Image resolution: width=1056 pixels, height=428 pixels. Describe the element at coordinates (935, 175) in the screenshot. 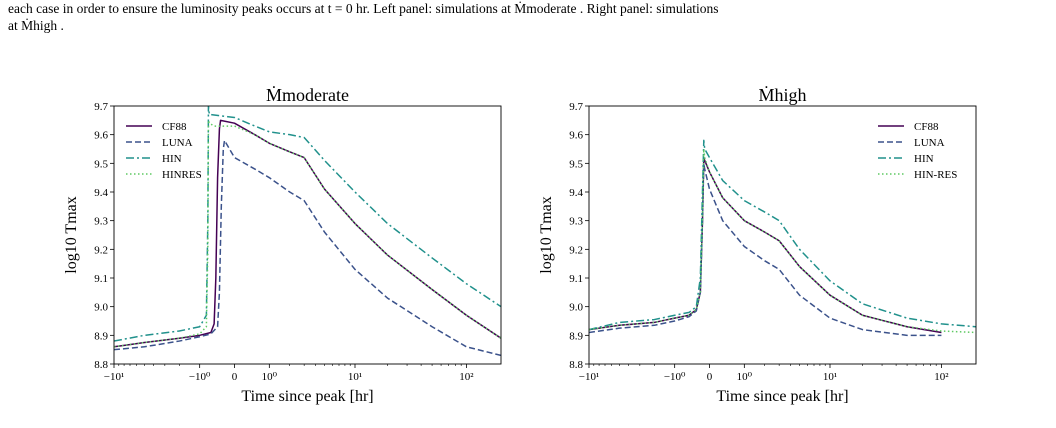

I see `legend-label-hin-res: HIN-RES` at that location.